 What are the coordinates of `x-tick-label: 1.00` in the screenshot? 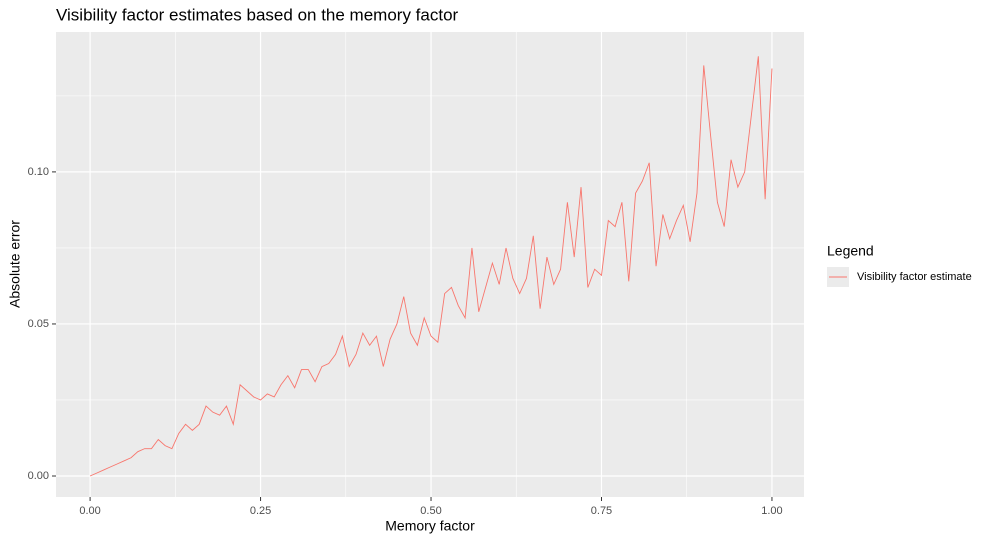 It's located at (771, 511).